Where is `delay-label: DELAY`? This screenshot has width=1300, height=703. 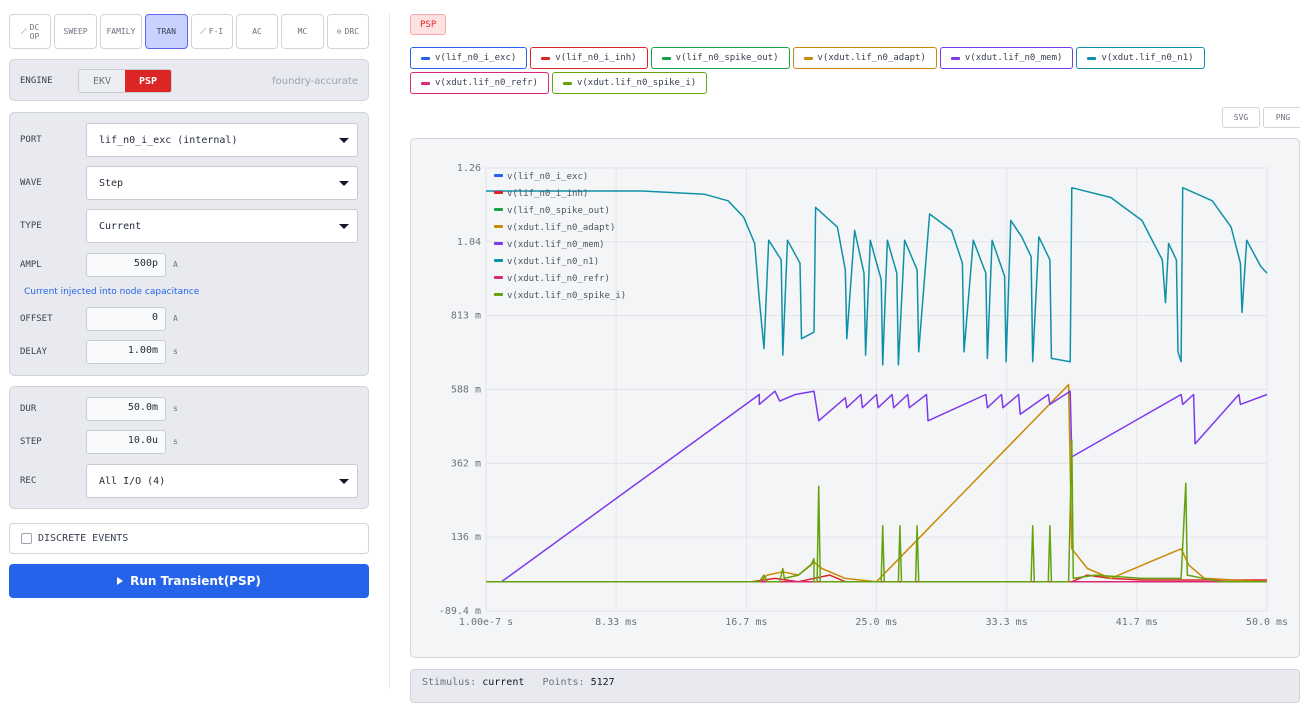 delay-label: DELAY is located at coordinates (34, 352).